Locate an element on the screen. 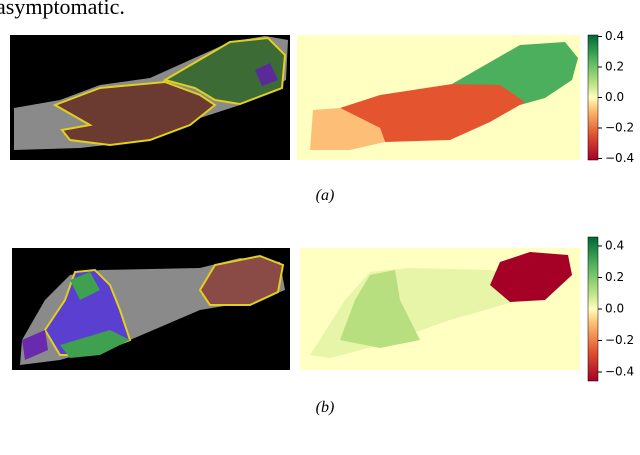 The height and width of the screenshot is (455, 640). caption: (b) is located at coordinates (325, 407).